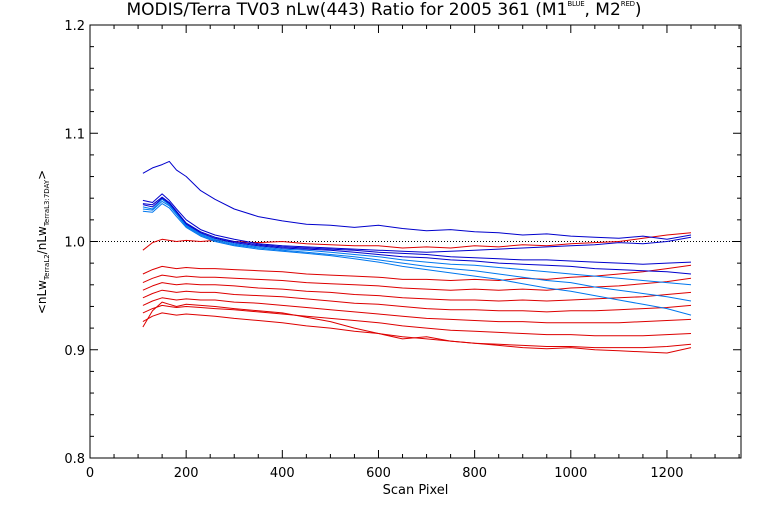 The height and width of the screenshot is (512, 768). Describe the element at coordinates (74, 243) in the screenshot. I see `y-tick-label: 1.0` at that location.